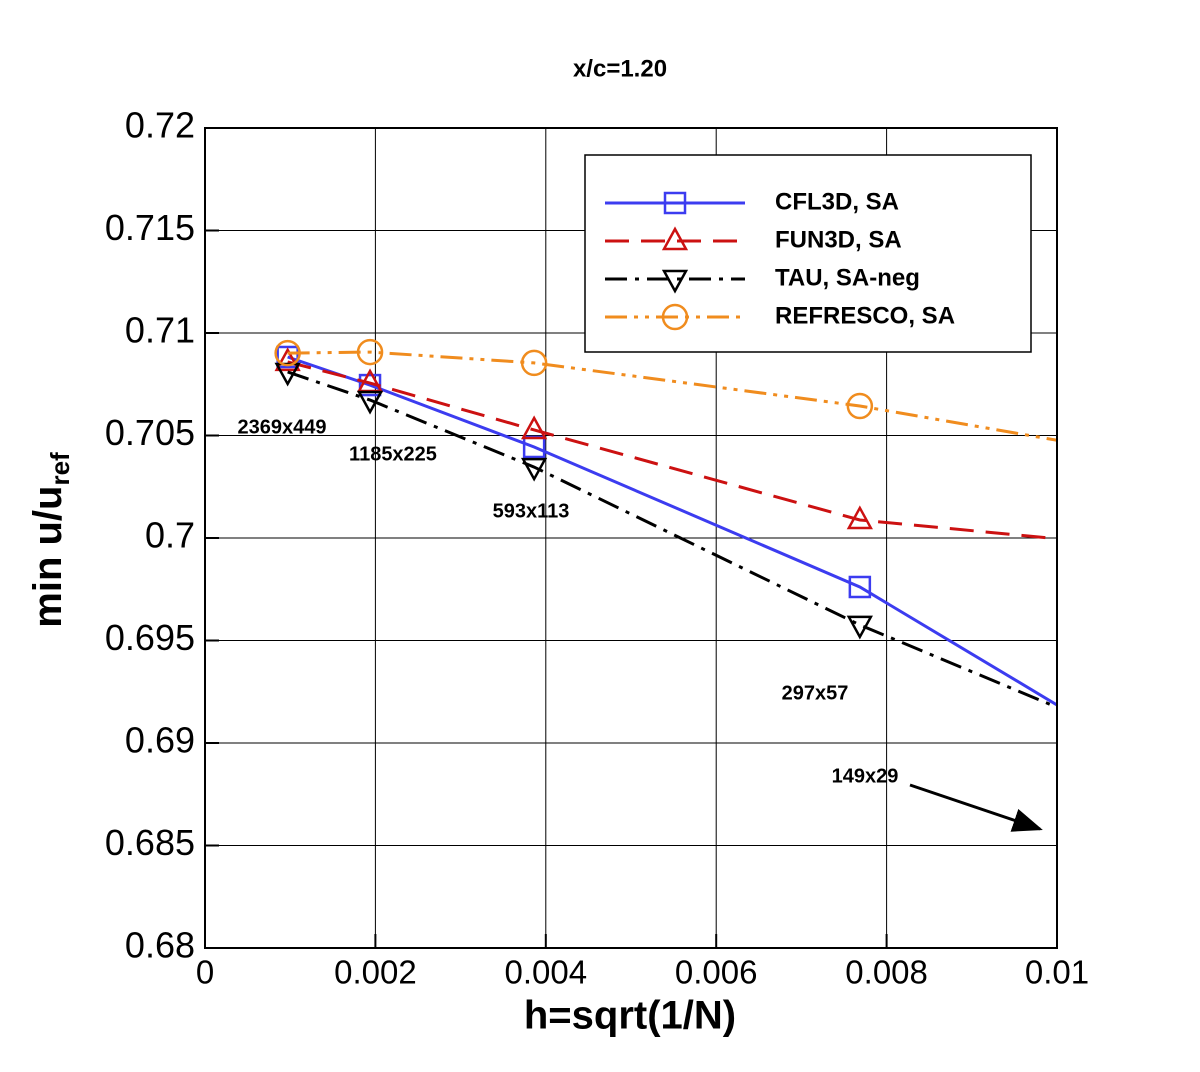  What do you see at coordinates (620, 68) in the screenshot?
I see `chart-title: x/c=1.20` at bounding box center [620, 68].